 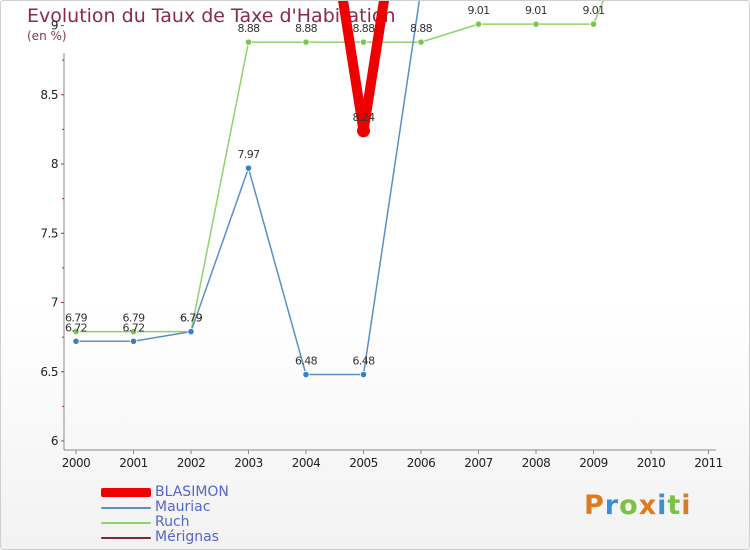 What do you see at coordinates (708, 463) in the screenshot?
I see `x-tick-label: 2011` at bounding box center [708, 463].